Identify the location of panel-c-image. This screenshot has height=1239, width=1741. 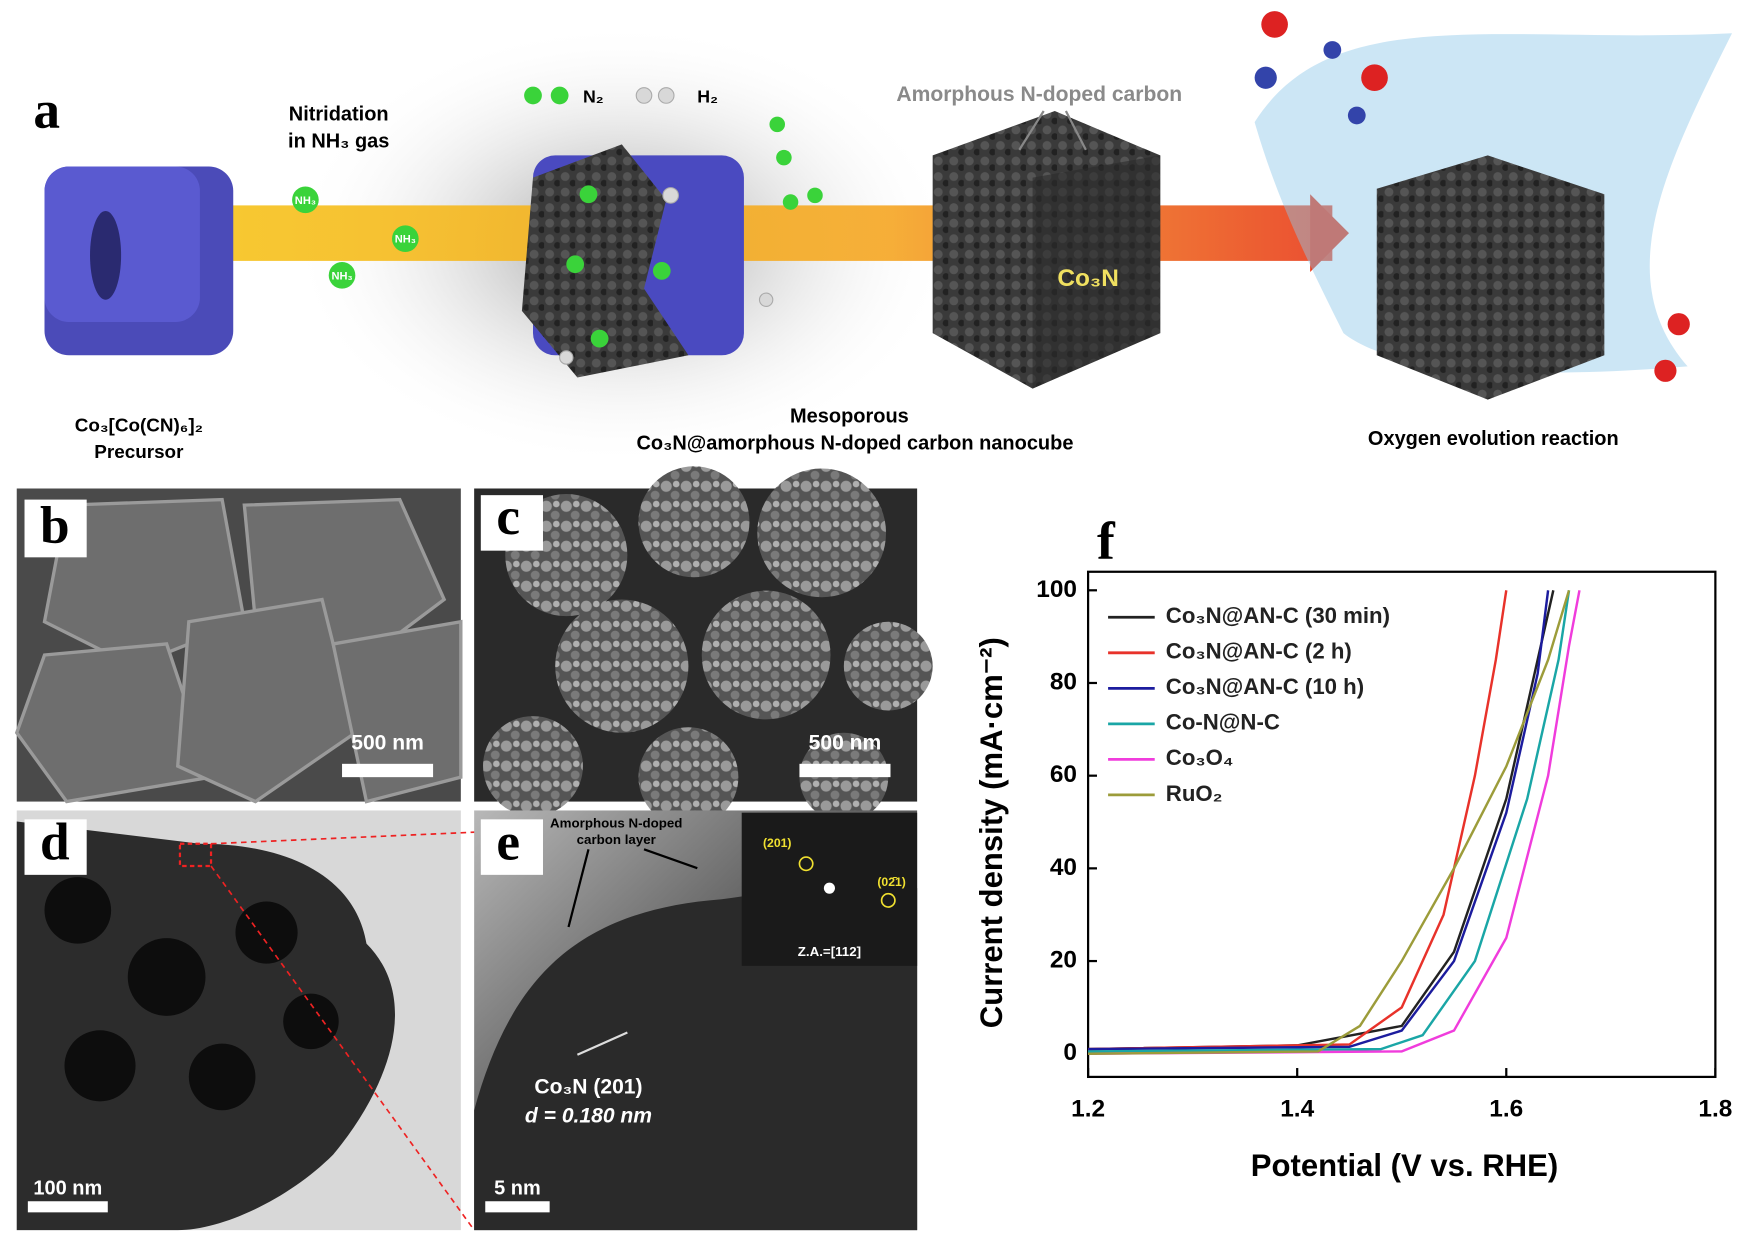
(703, 647).